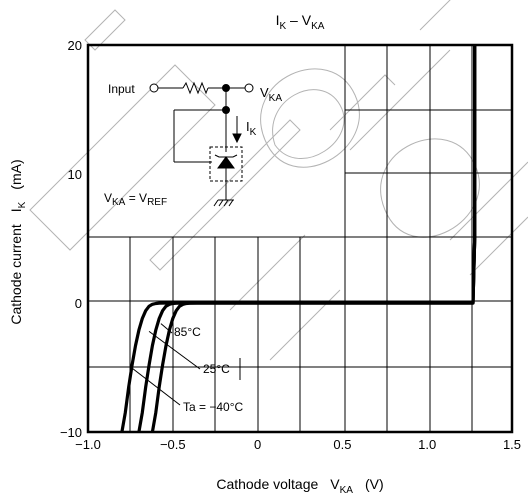 This screenshot has width=528, height=500. I want to click on condition-equals: =, so click(132, 198).